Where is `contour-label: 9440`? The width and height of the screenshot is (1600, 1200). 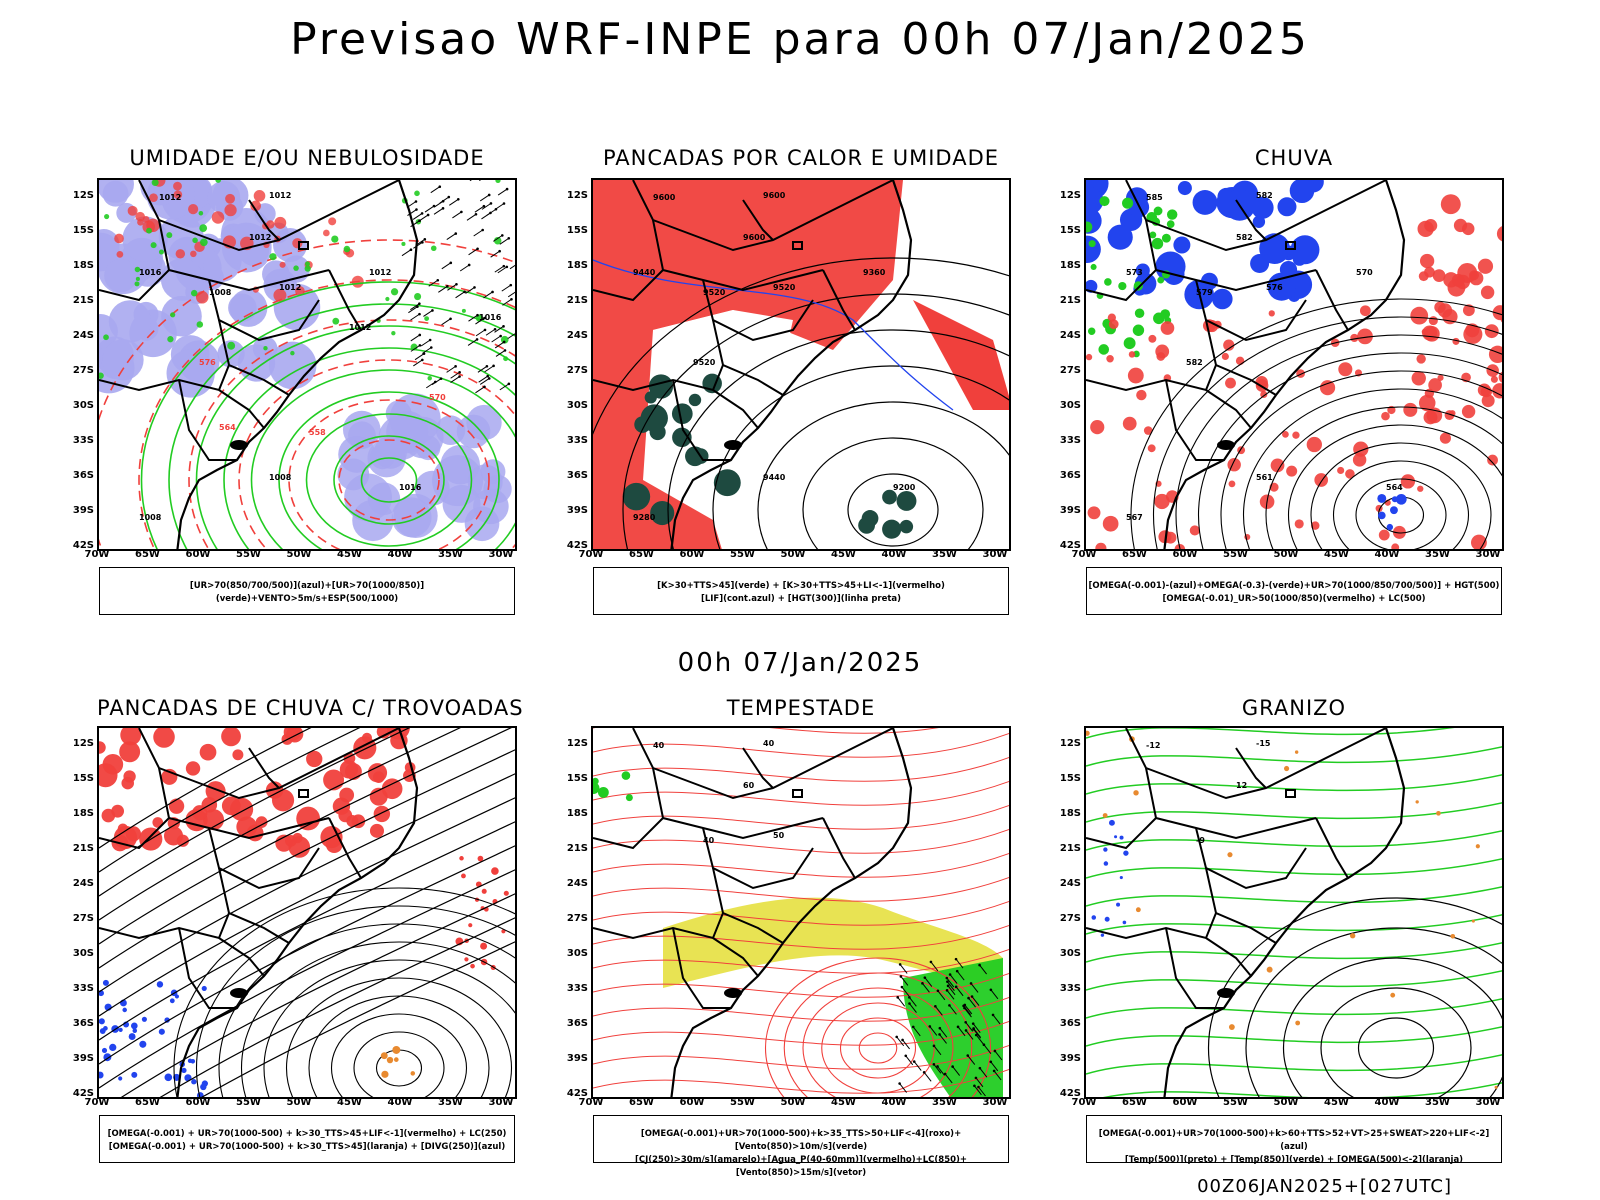 contour-label: 9440 is located at coordinates (774, 477).